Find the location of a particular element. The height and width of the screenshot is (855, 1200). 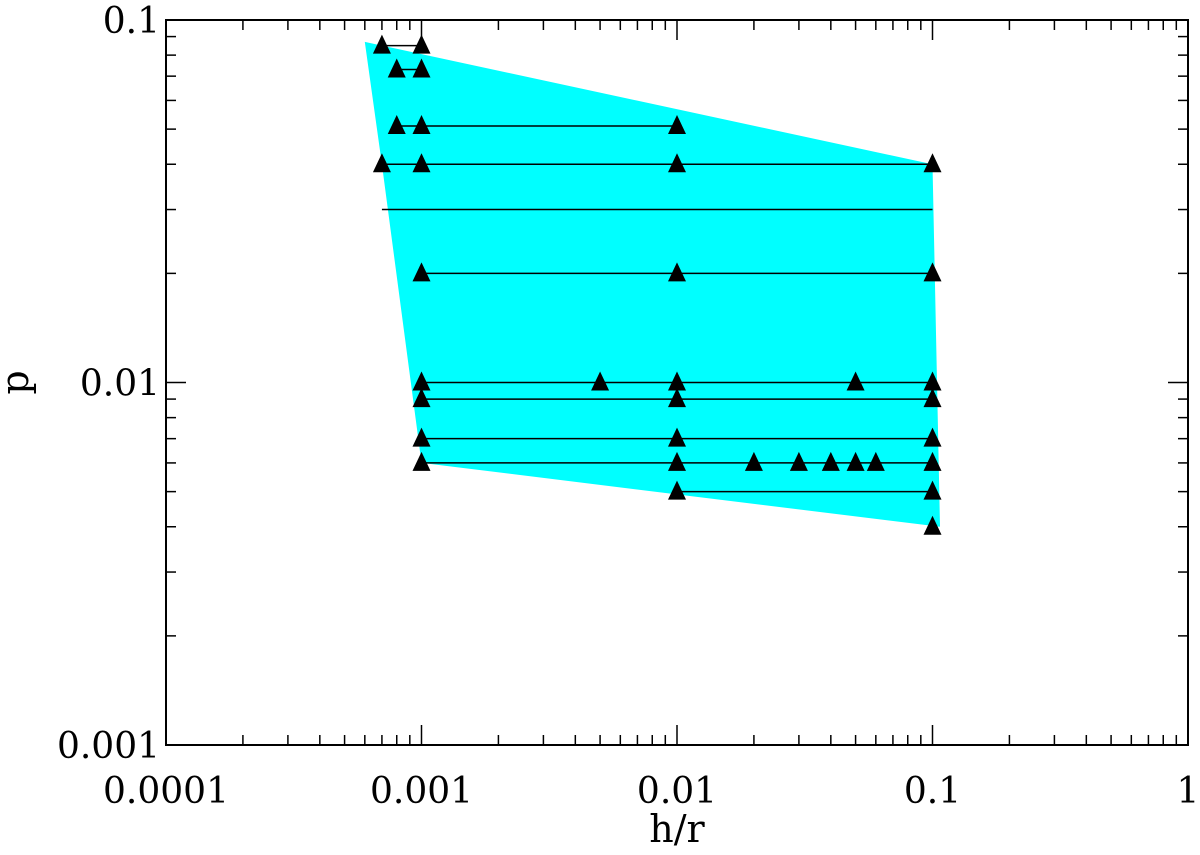

y-axis-label: p is located at coordinates (18, 382).